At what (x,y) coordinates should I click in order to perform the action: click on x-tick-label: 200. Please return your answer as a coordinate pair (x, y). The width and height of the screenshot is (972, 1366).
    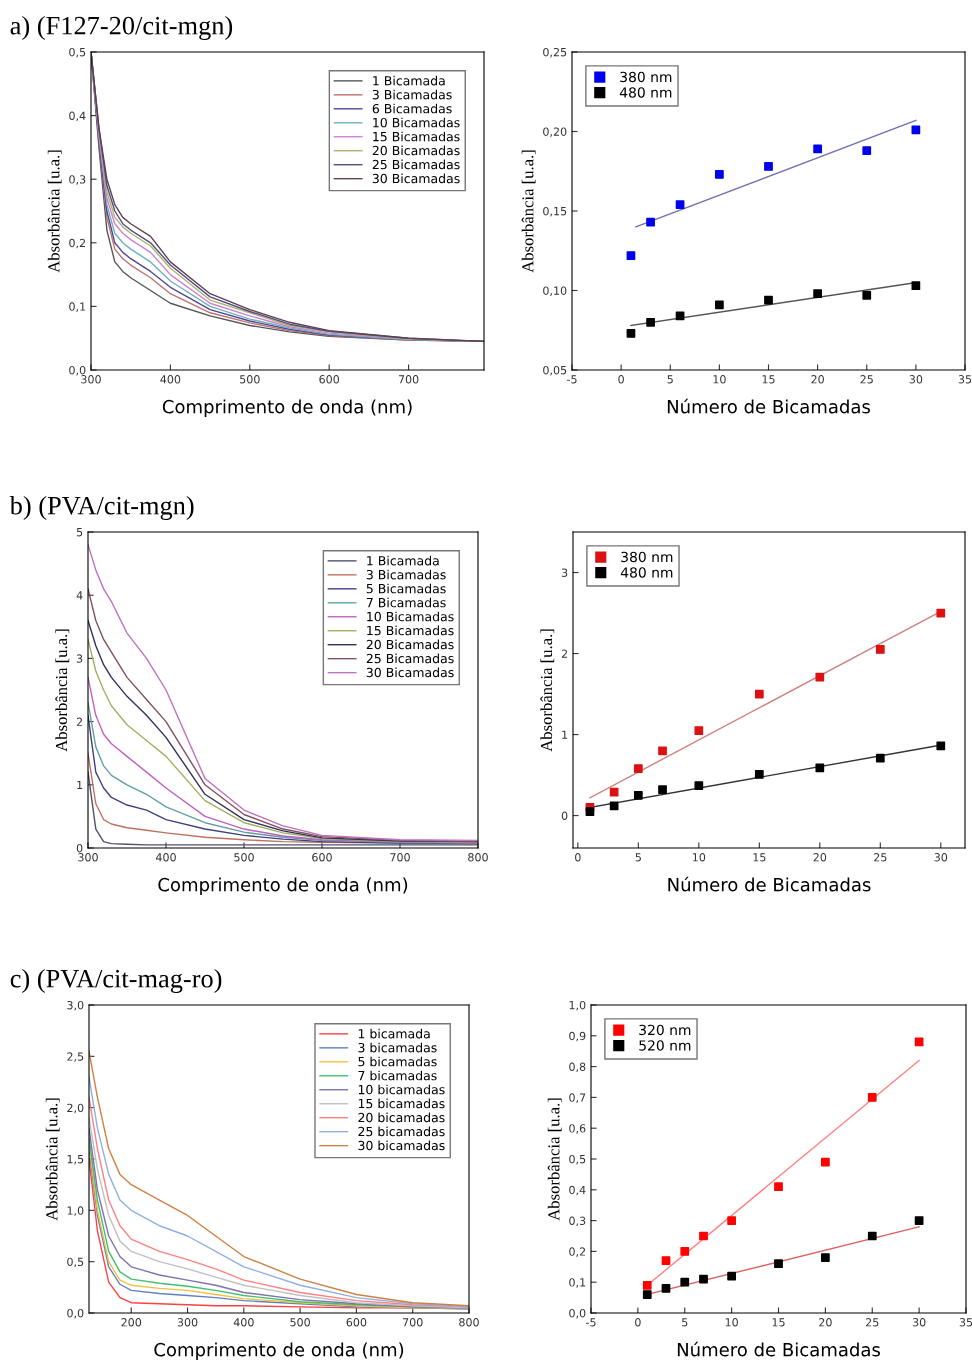
    Looking at the image, I should click on (131, 1322).